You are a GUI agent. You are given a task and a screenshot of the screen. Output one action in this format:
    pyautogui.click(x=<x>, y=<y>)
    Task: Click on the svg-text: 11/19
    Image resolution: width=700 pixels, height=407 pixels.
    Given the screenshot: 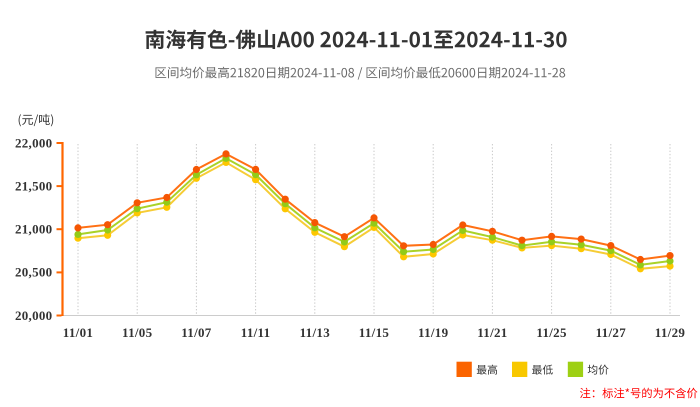 What is the action you would take?
    pyautogui.click(x=433, y=332)
    